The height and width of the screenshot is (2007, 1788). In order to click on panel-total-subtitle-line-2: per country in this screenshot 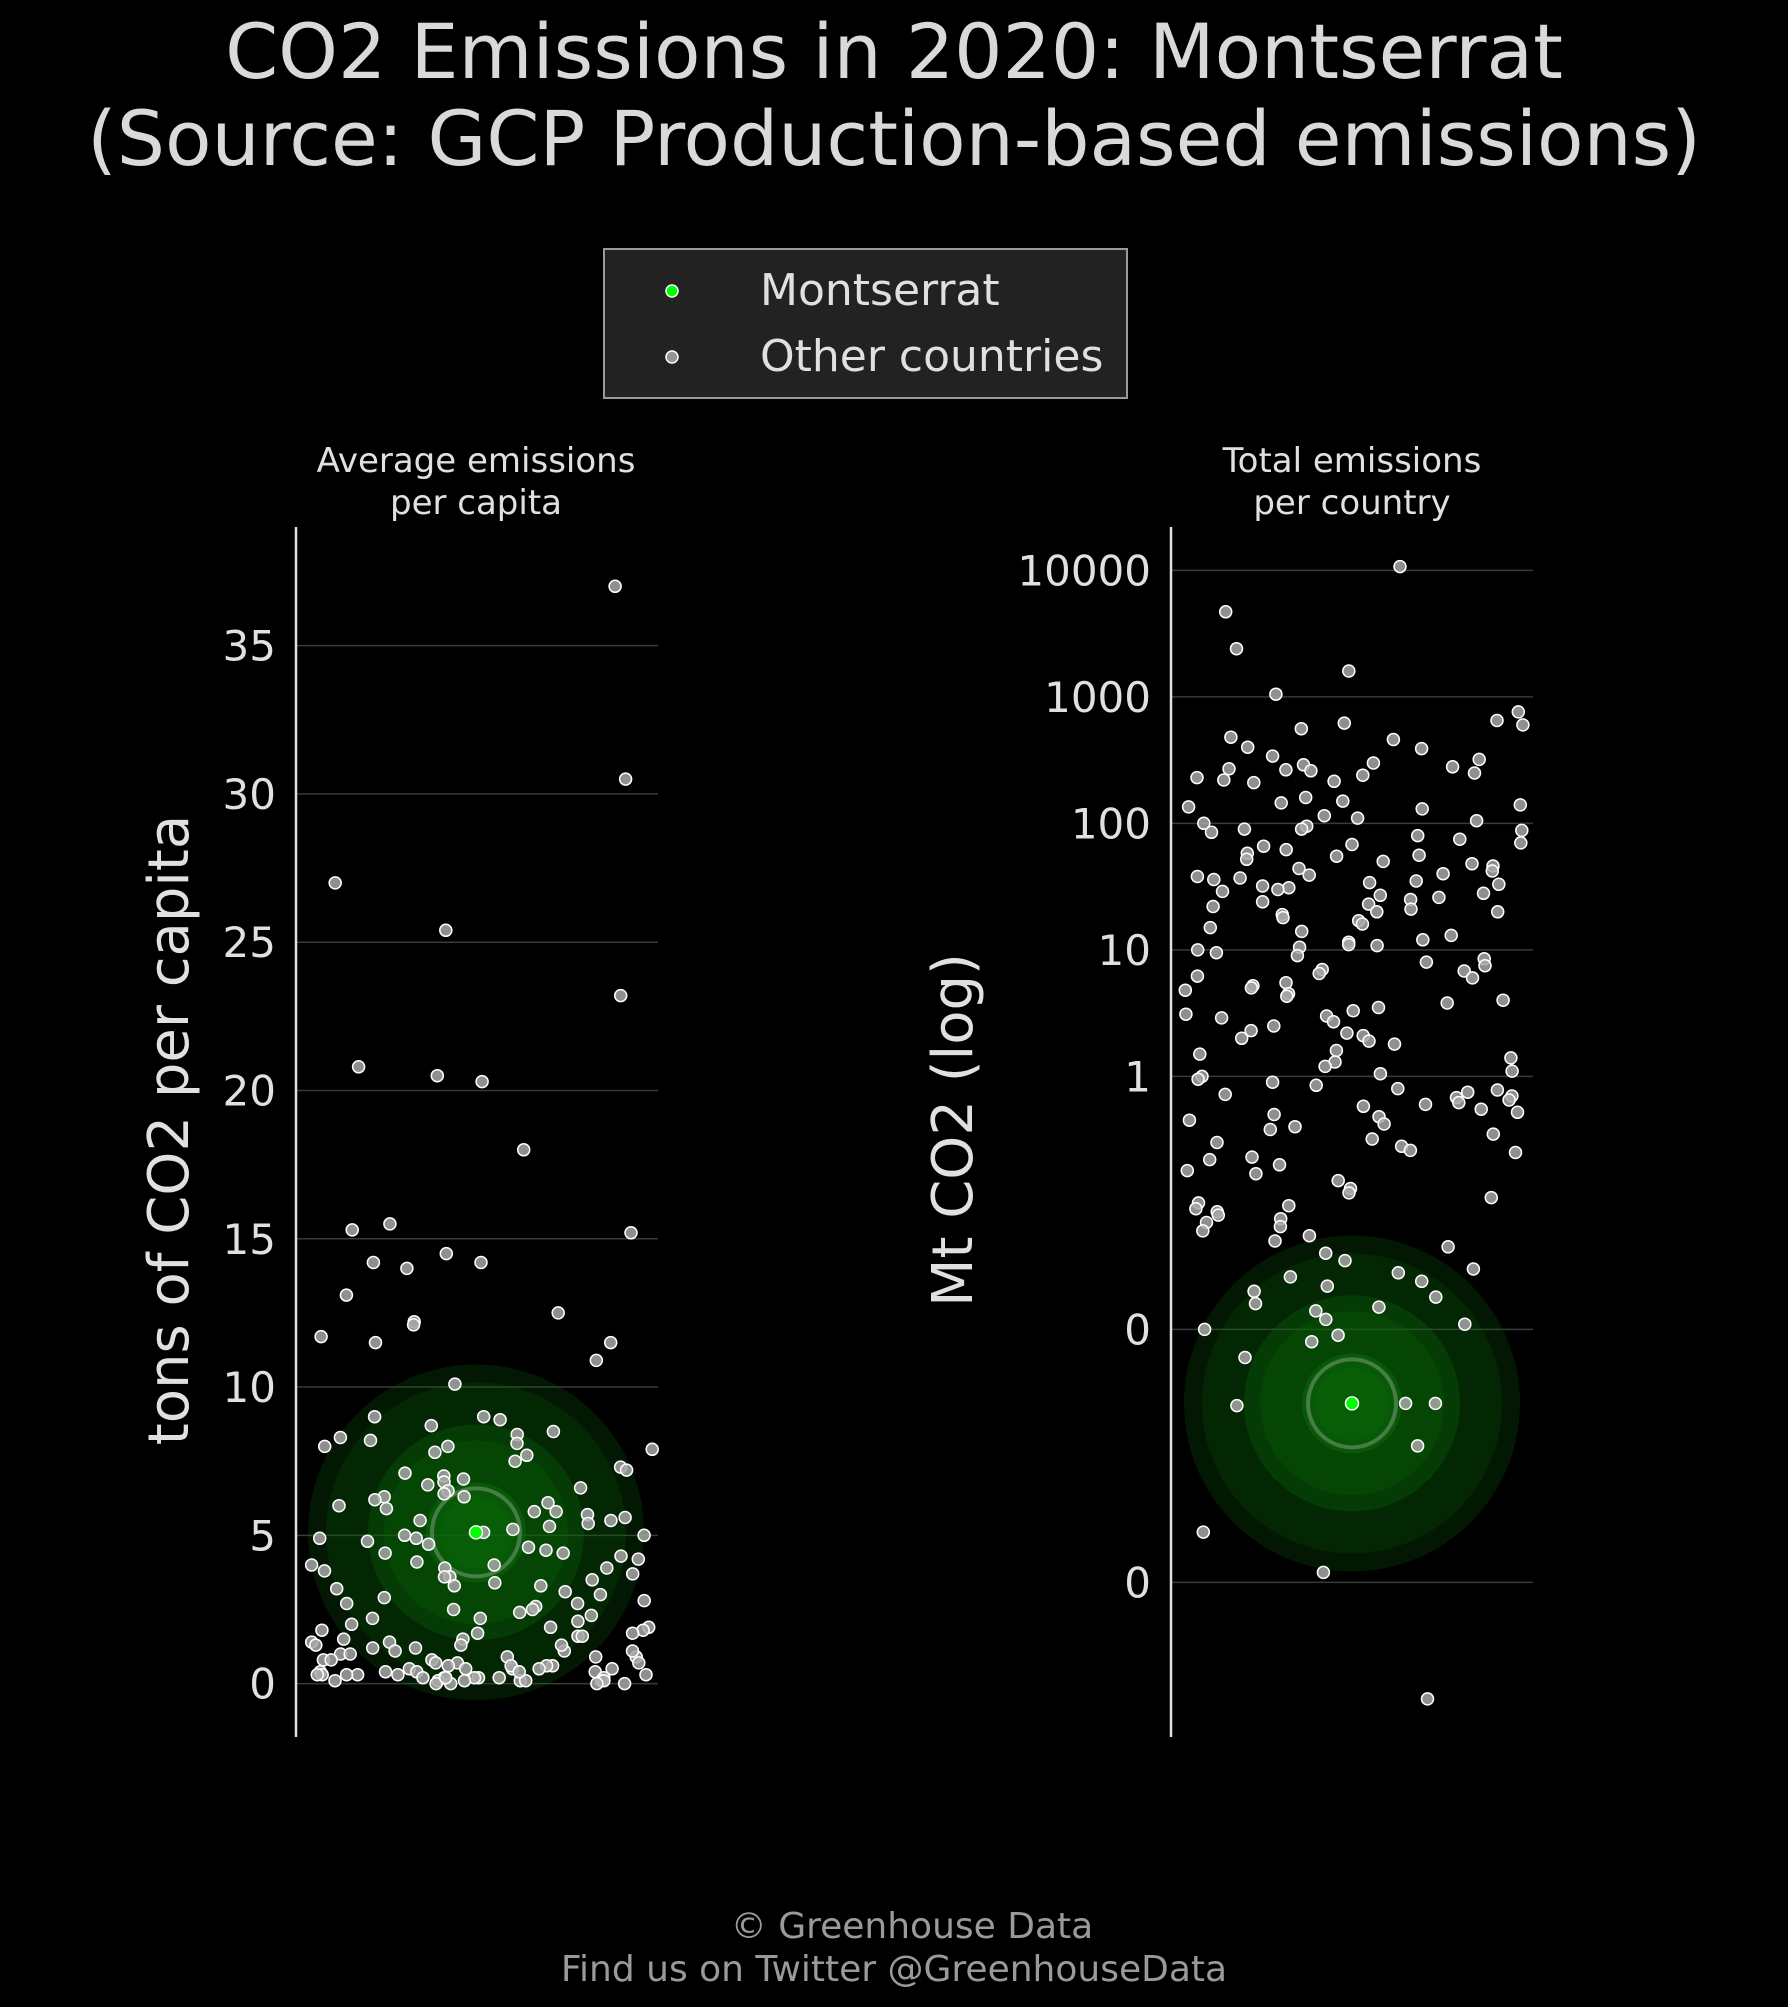, I will do `click(1351, 503)`.